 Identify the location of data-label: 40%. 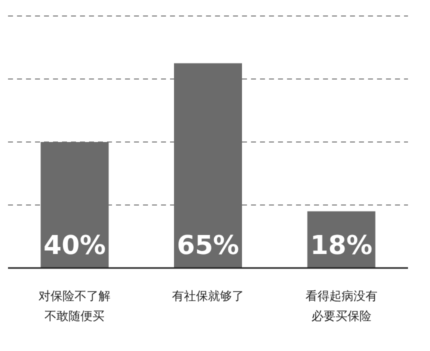
(75, 246).